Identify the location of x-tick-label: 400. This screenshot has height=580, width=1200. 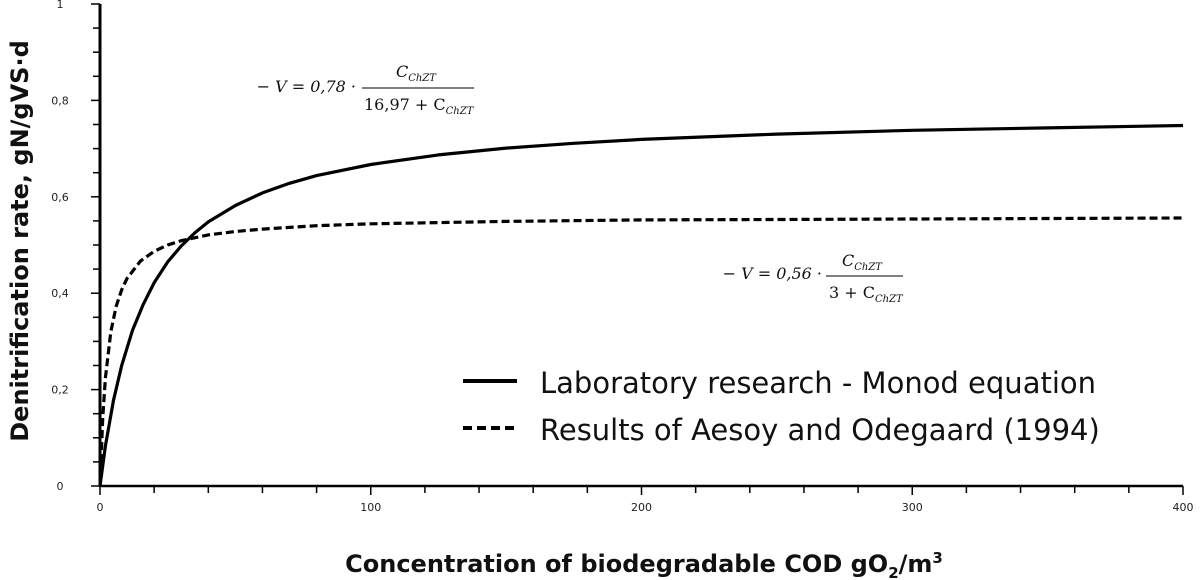
(1183, 507).